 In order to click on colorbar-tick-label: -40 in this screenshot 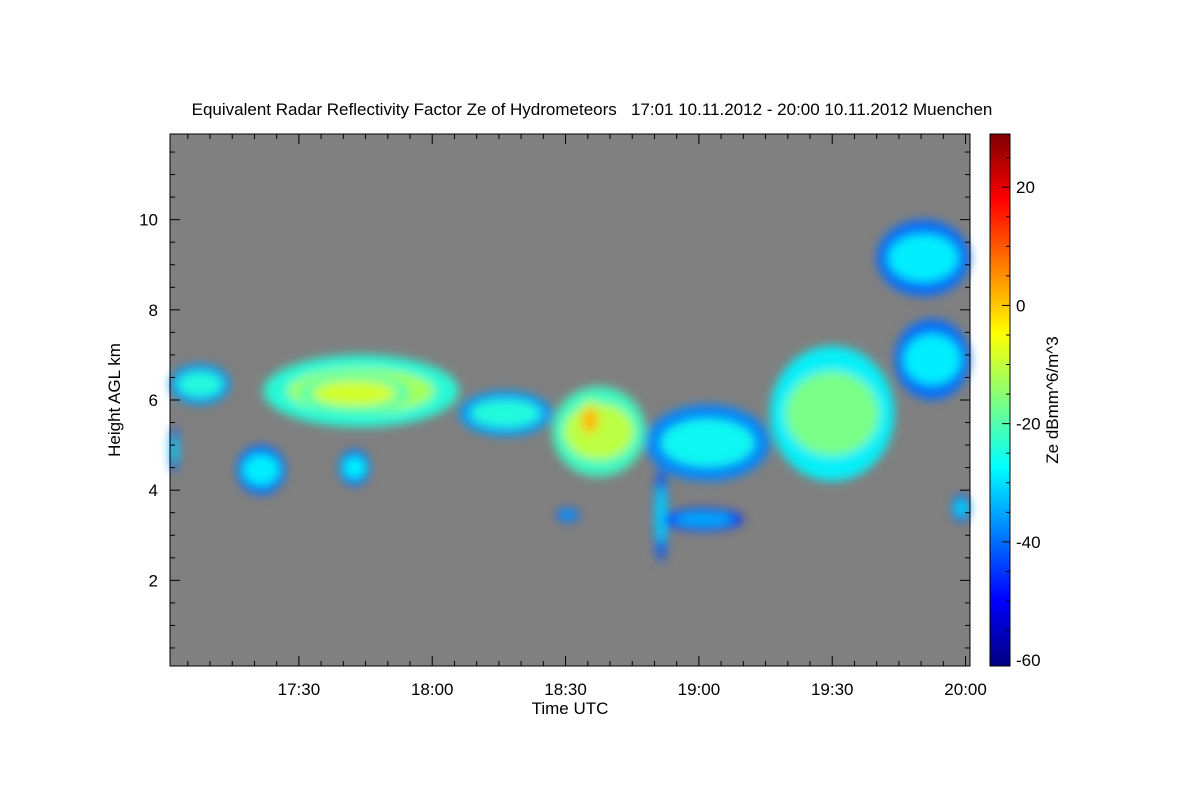, I will do `click(1028, 542)`.